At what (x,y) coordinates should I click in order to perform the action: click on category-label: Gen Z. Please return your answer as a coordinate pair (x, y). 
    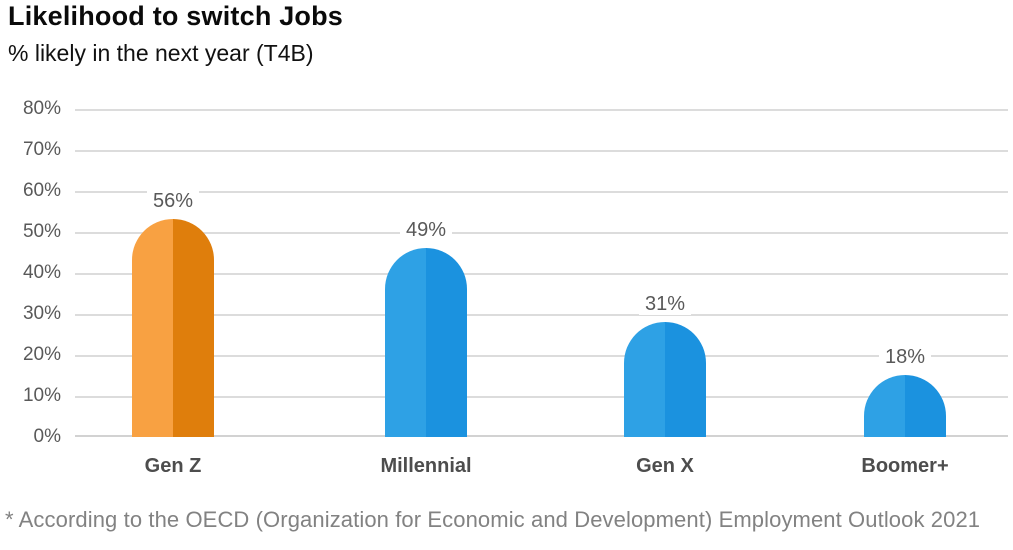
    Looking at the image, I should click on (173, 466).